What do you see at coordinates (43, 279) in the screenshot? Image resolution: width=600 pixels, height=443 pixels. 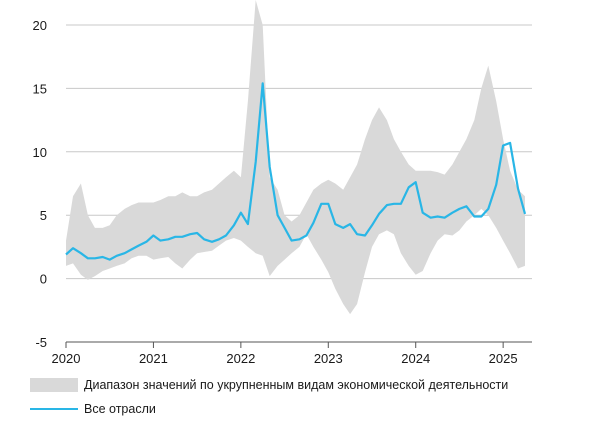 I see `y-tick-label: 0` at bounding box center [43, 279].